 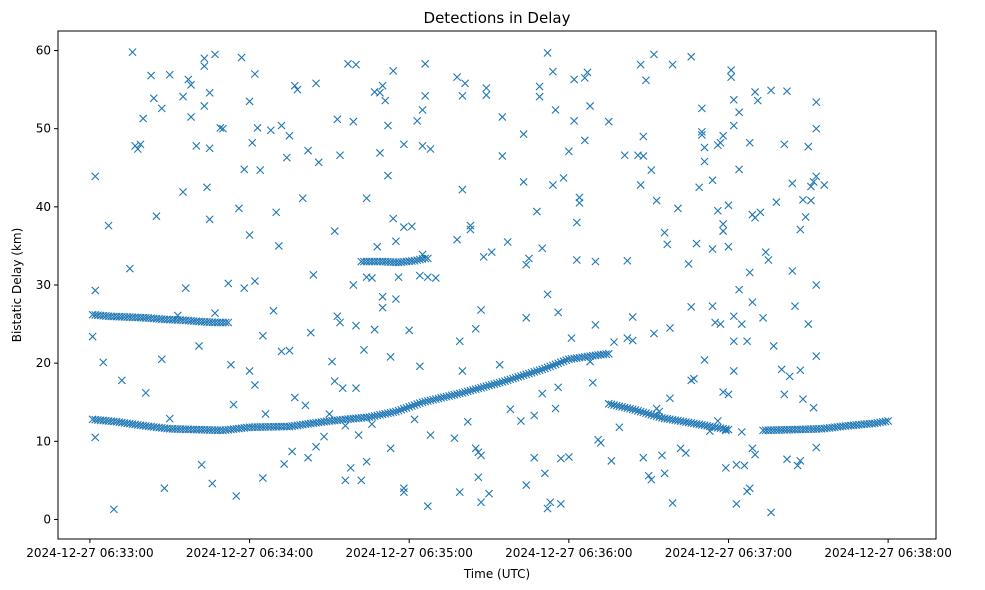 What do you see at coordinates (496, 574) in the screenshot?
I see `x-axis-label: Time (UTC)` at bounding box center [496, 574].